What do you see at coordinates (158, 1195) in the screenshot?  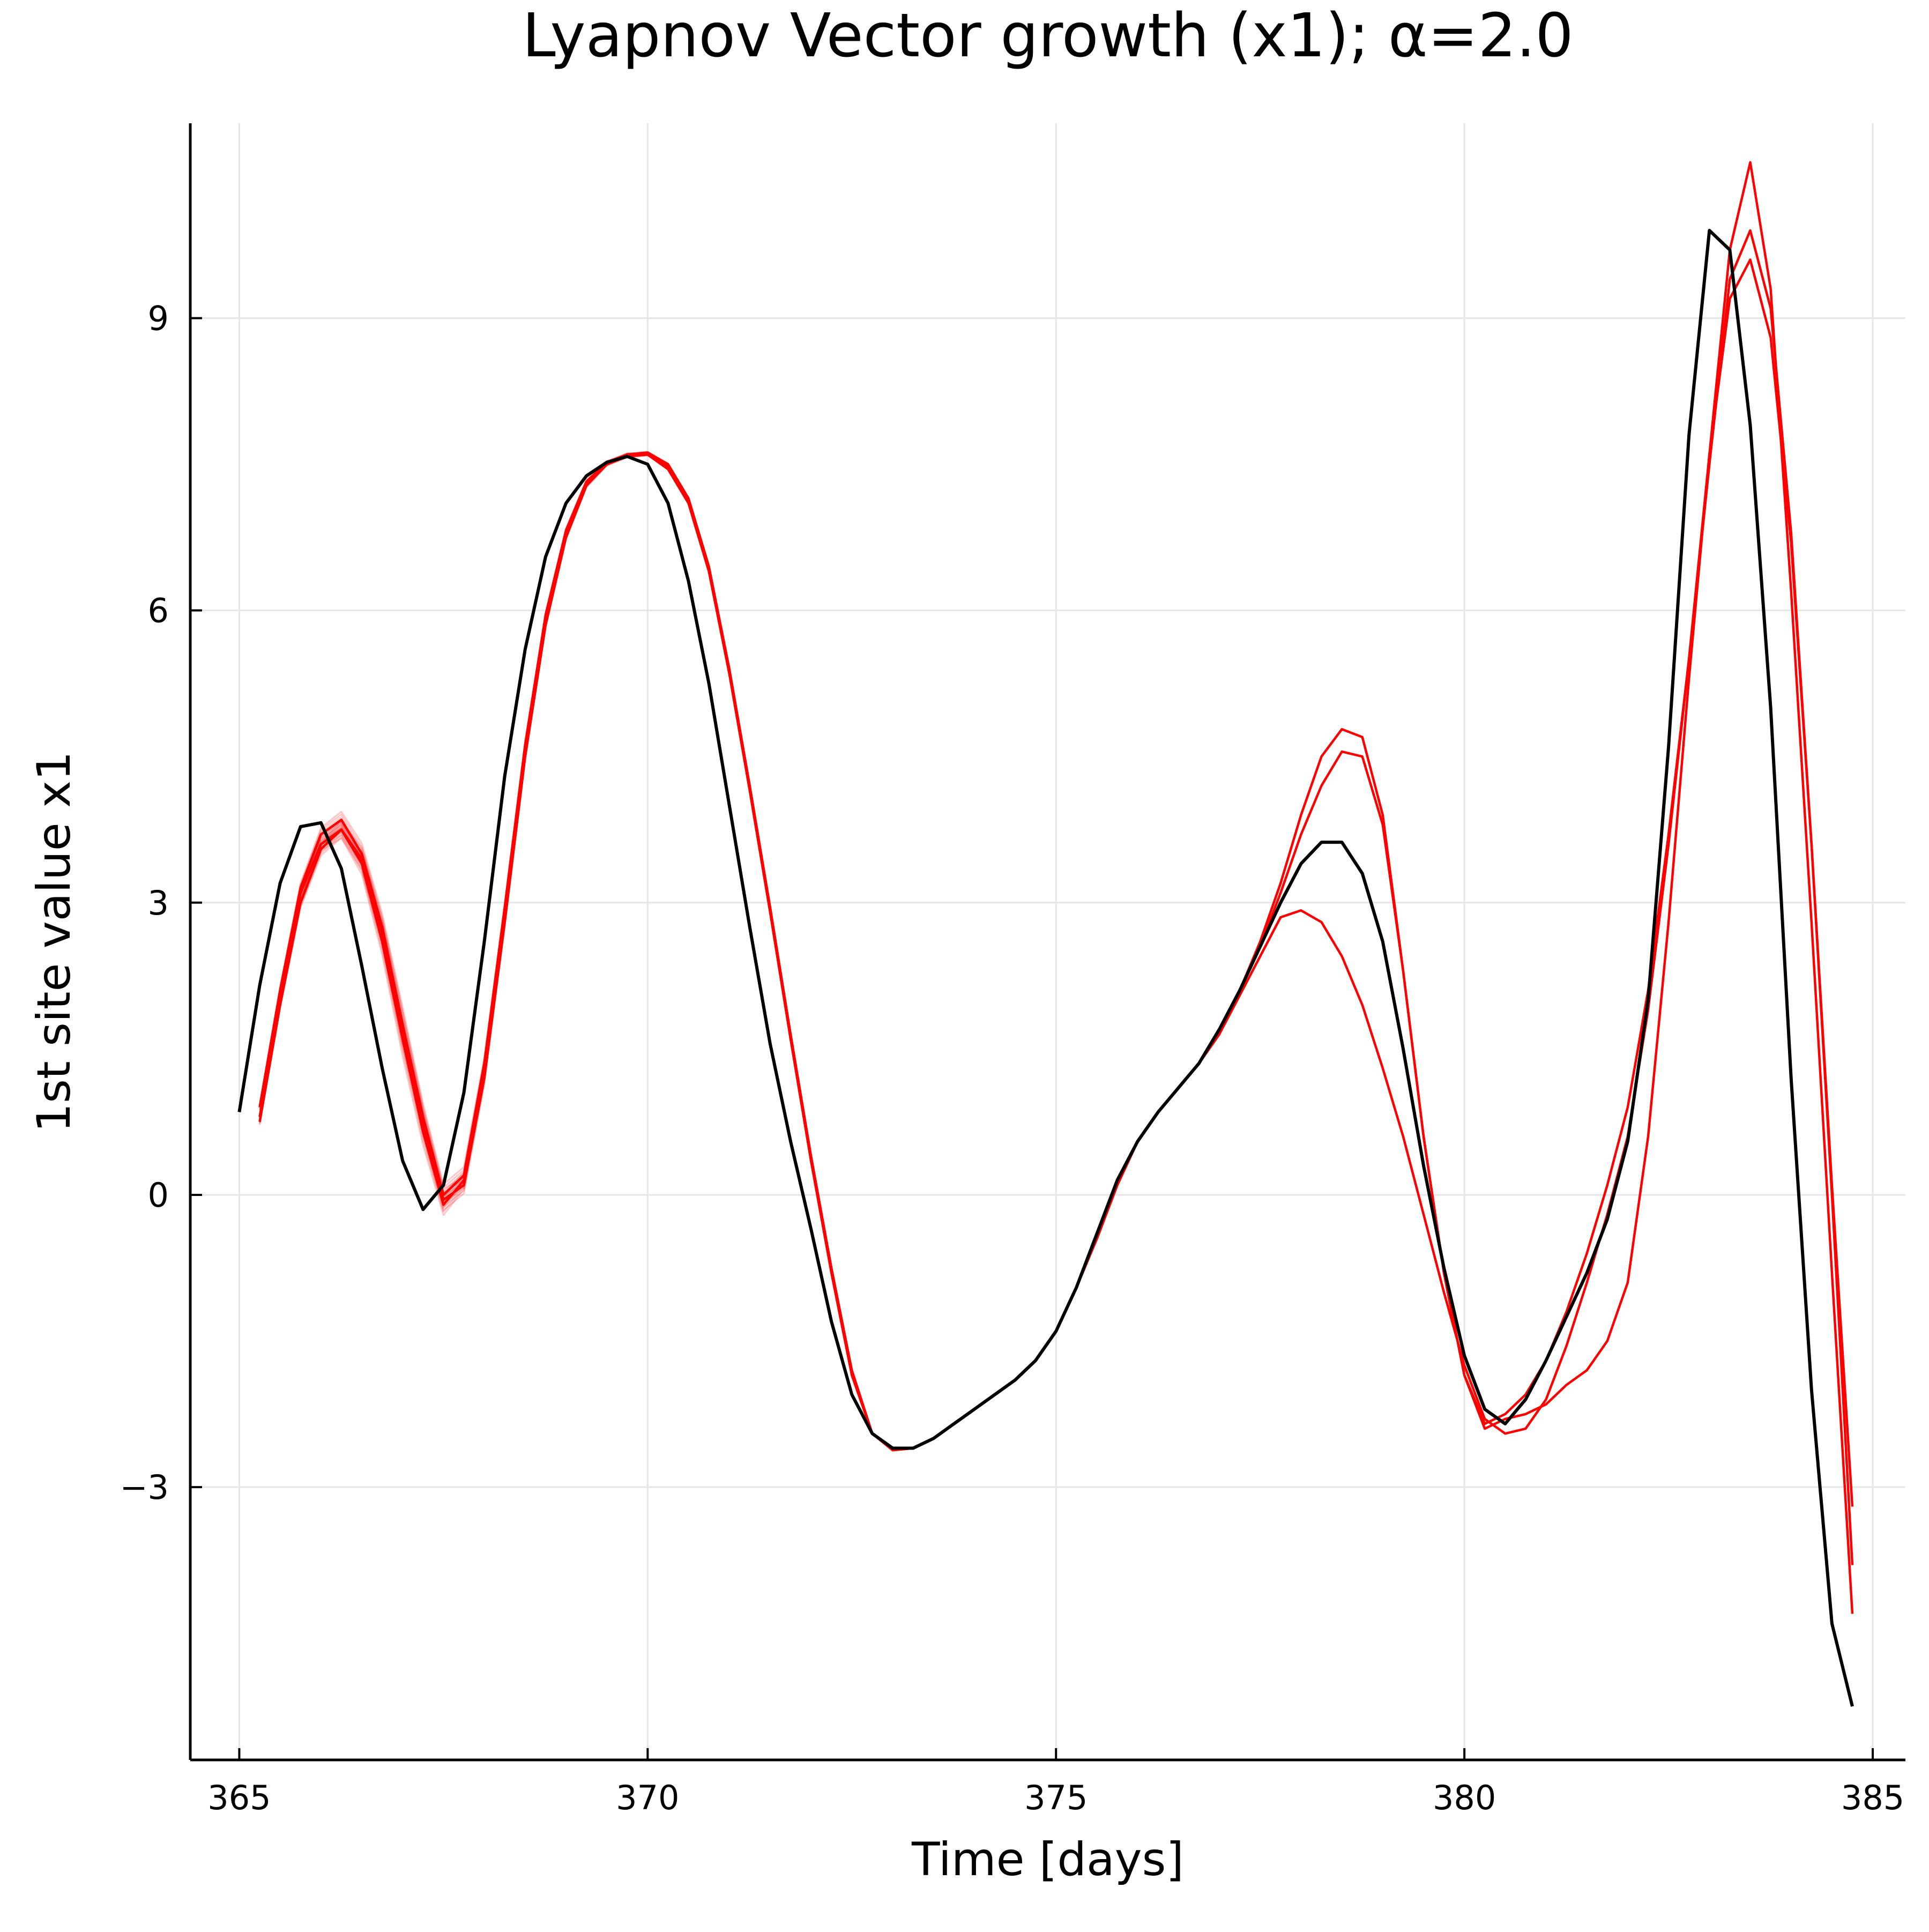 I see `y-tick-label: 0` at bounding box center [158, 1195].